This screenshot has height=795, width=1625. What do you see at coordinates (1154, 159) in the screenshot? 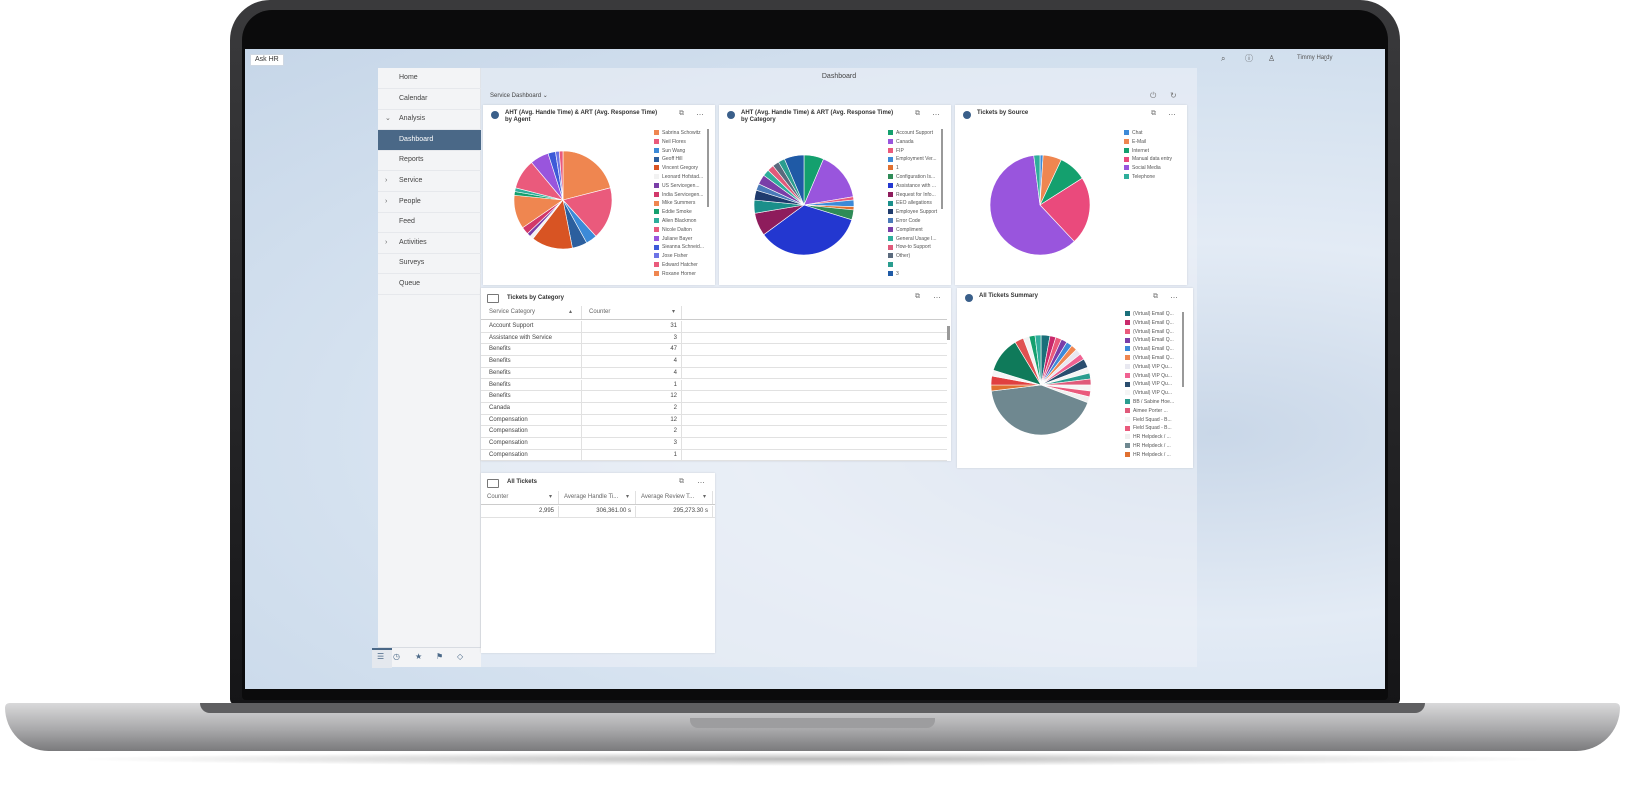
I see `legend-item: Manual data entry` at bounding box center [1154, 159].